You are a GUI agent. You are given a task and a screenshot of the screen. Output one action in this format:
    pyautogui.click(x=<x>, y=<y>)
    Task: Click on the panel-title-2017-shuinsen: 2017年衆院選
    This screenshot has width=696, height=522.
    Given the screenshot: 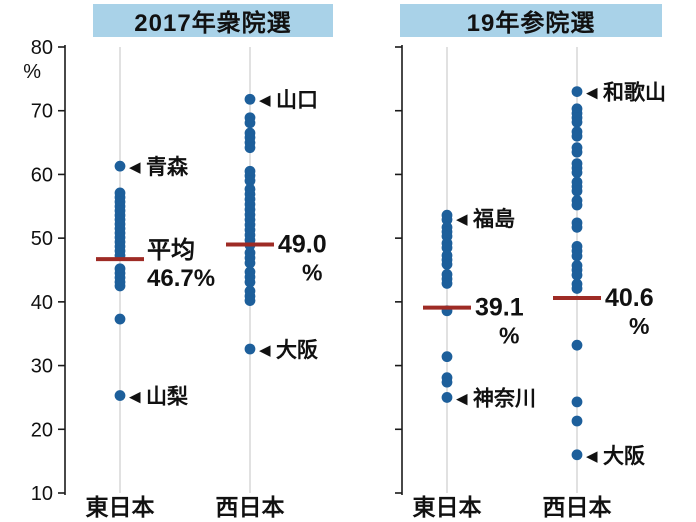 What is the action you would take?
    pyautogui.click(x=213, y=20)
    